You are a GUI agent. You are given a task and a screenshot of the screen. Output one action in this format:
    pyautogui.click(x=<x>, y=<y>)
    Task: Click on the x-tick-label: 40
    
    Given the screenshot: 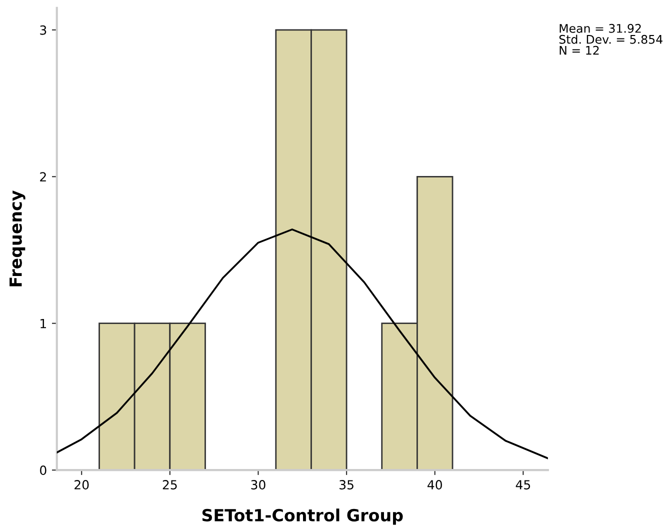 What is the action you would take?
    pyautogui.click(x=435, y=485)
    